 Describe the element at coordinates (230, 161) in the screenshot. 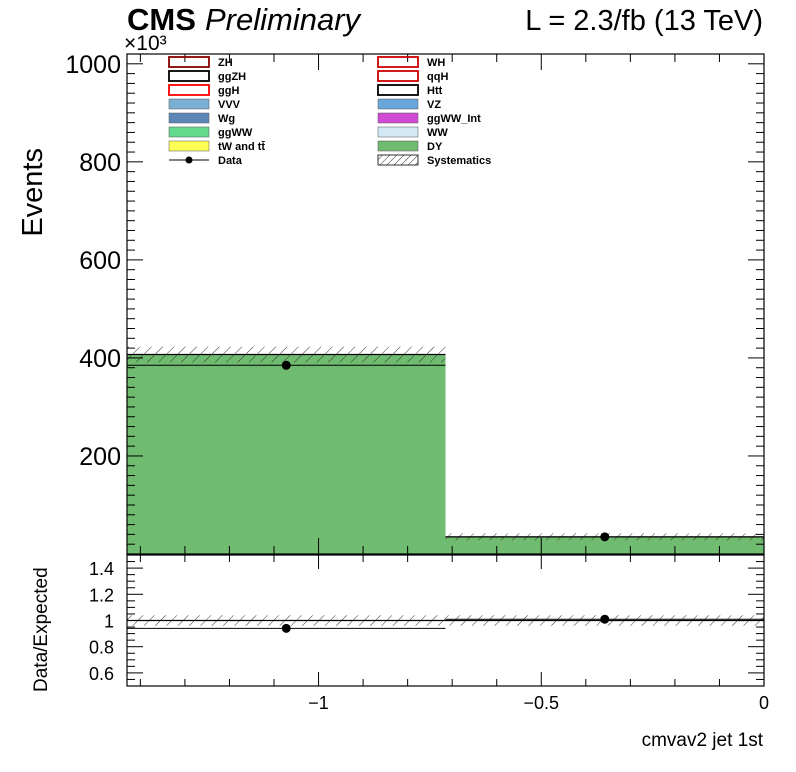

I see `legend-label: Data` at that location.